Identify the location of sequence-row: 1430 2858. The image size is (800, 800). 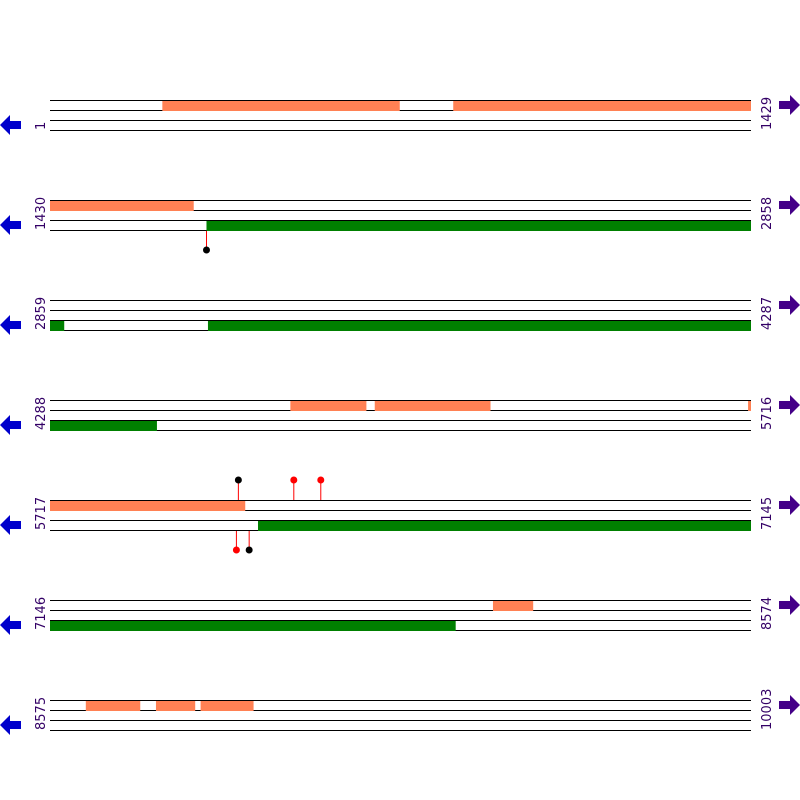
(400, 224).